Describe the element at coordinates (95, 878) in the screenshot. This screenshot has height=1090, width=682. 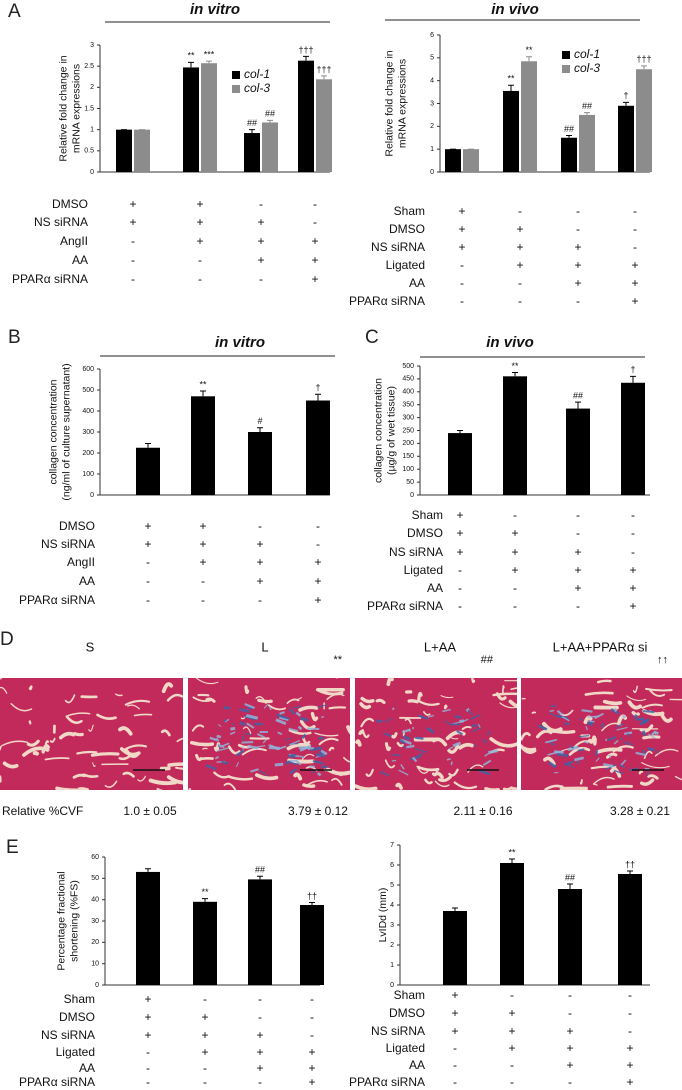
I see `y-tick-label: 50` at that location.